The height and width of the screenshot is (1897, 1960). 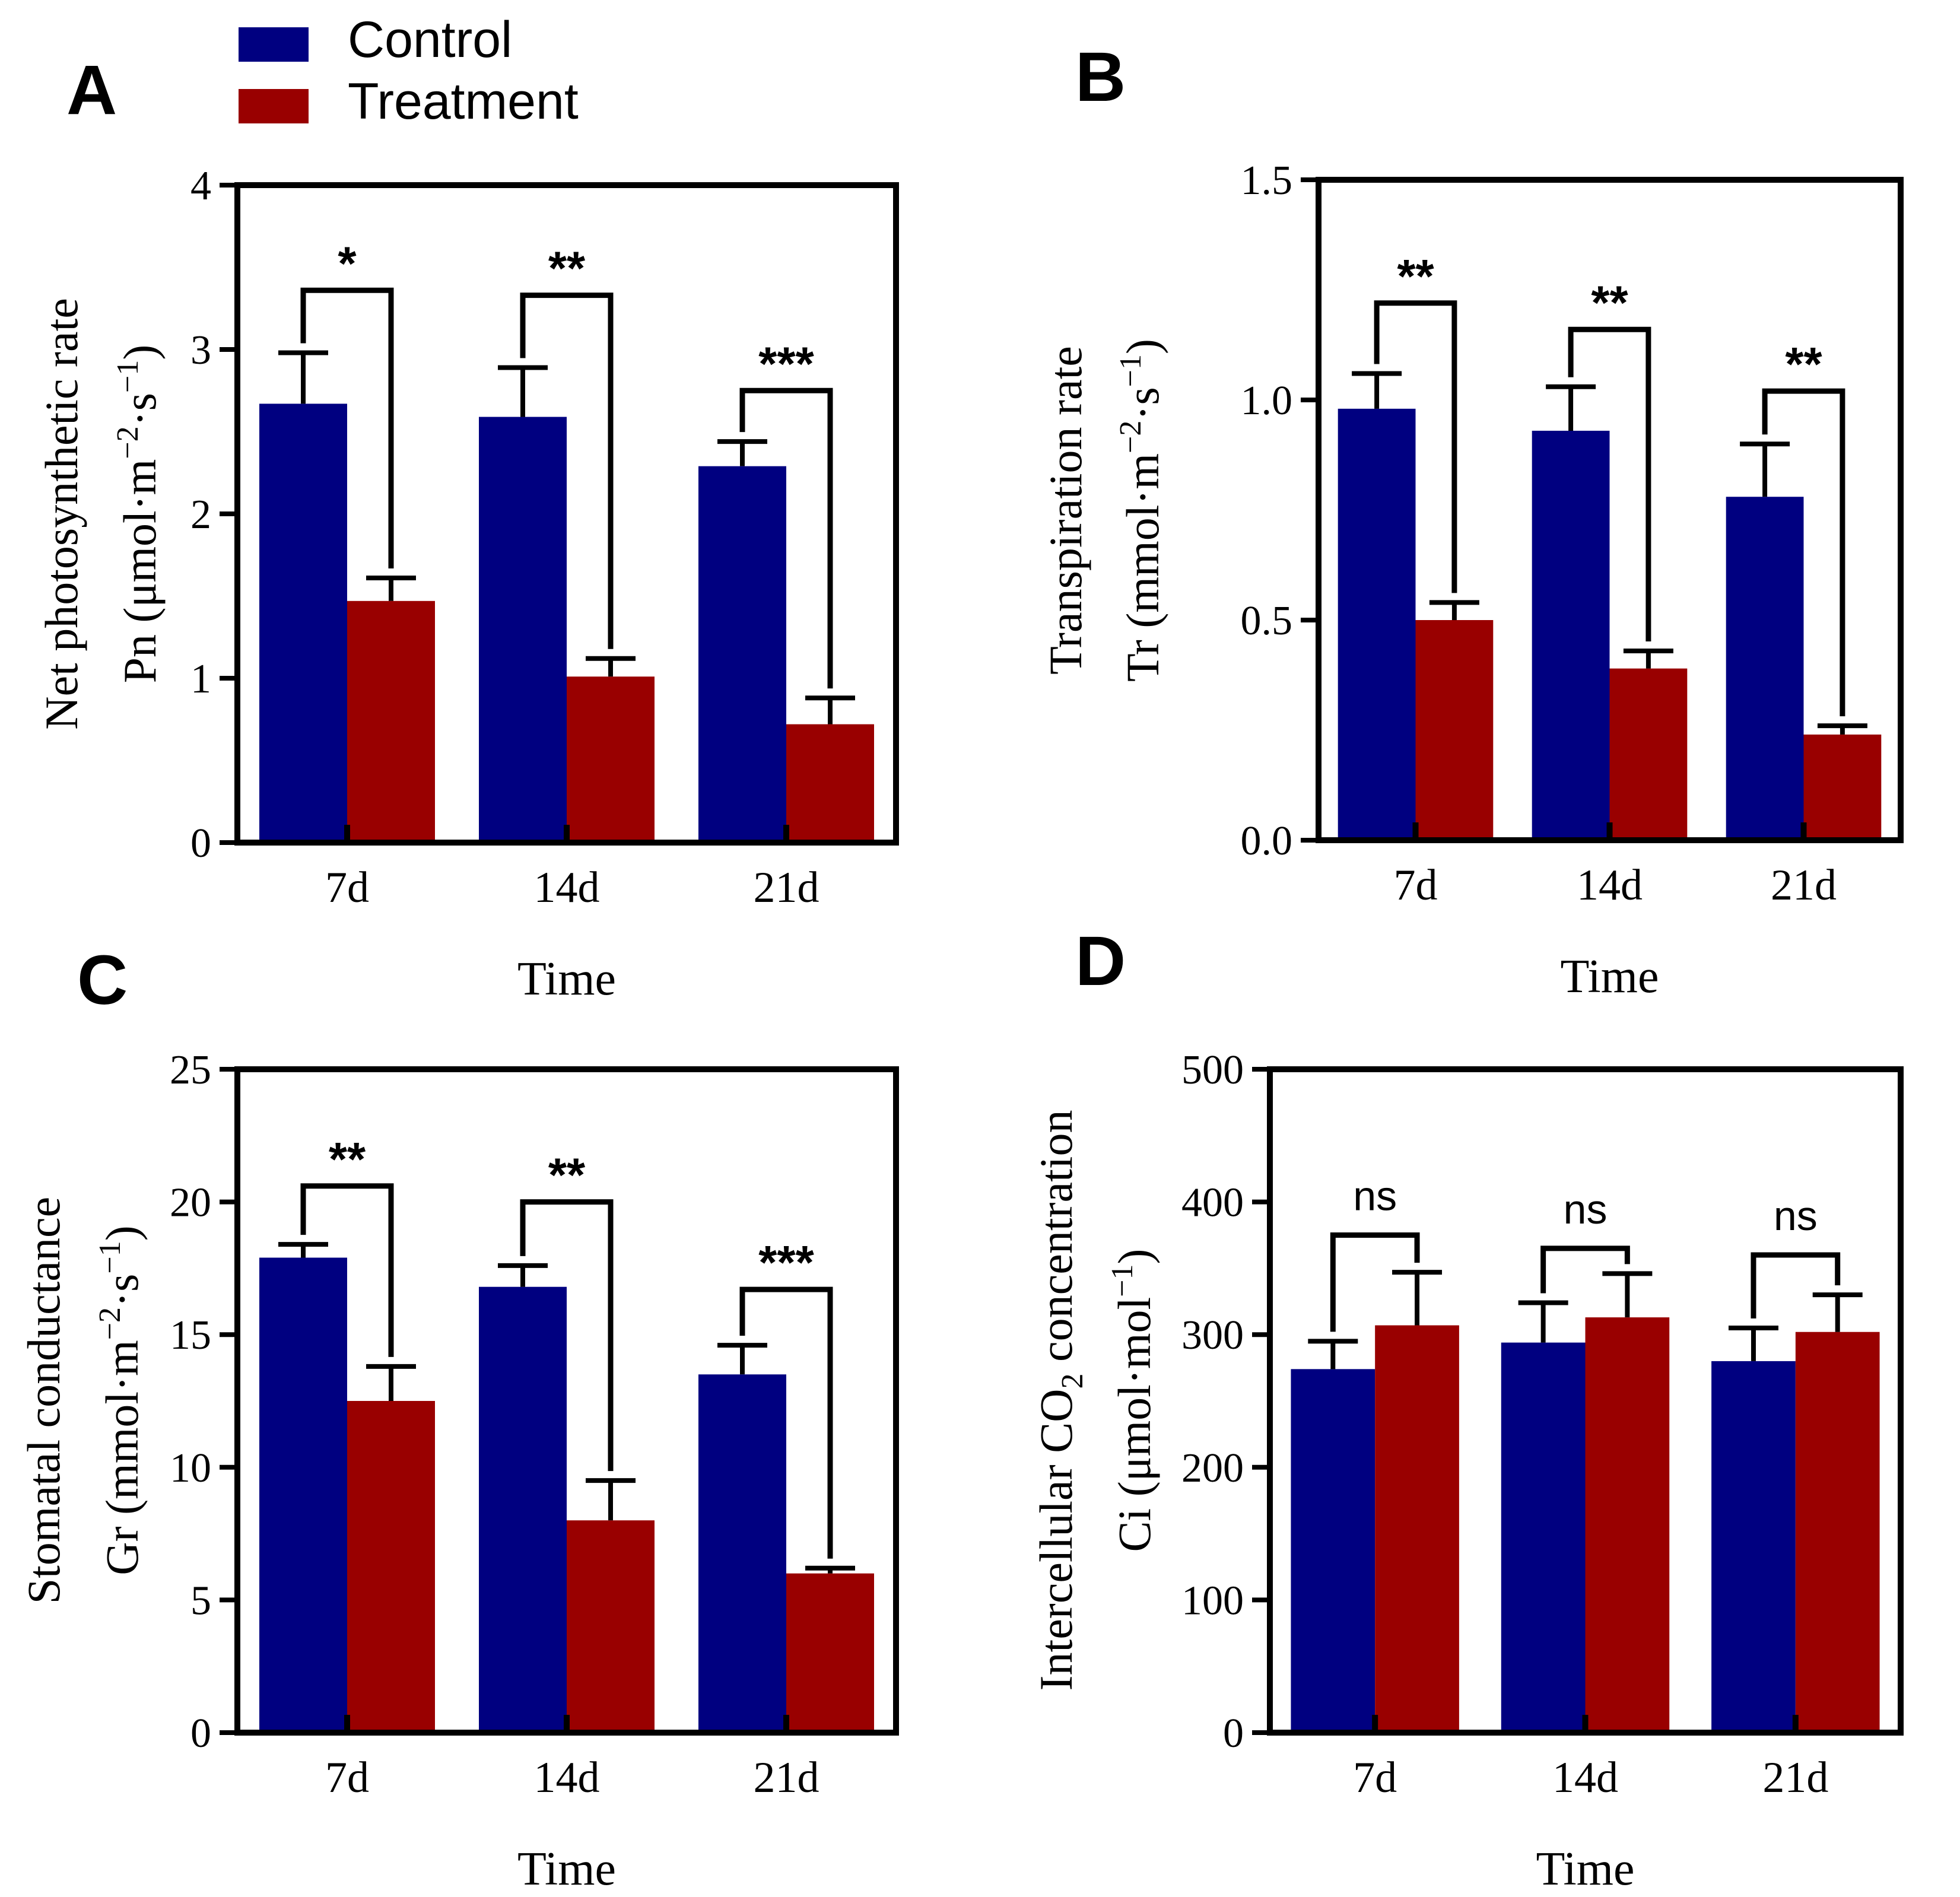 I want to click on significance-label-21d: ***, so click(x=786, y=363).